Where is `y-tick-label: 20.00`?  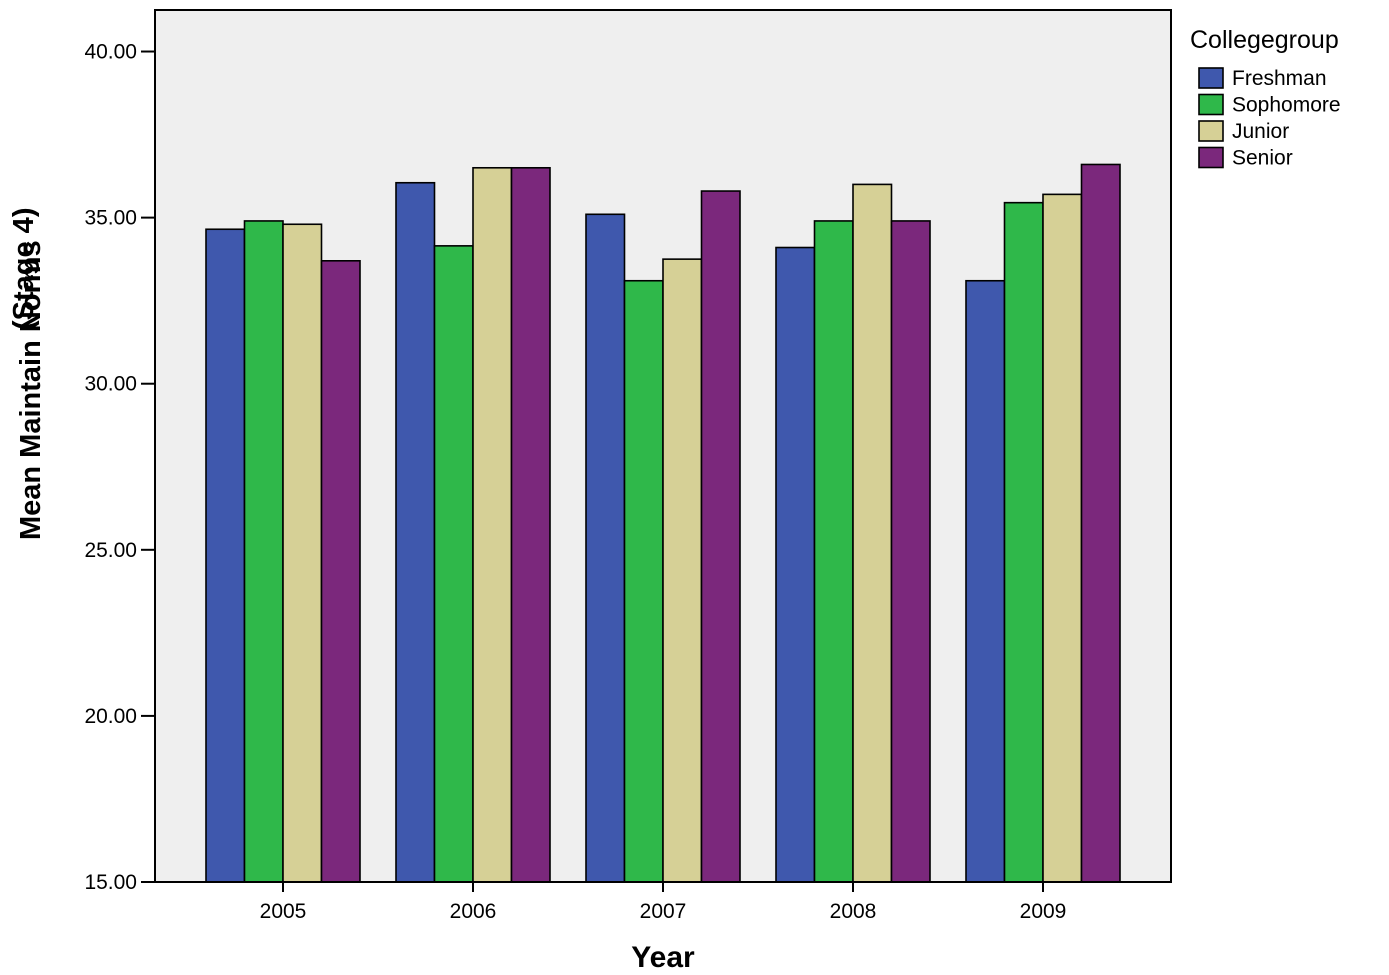
y-tick-label: 20.00 is located at coordinates (110, 716).